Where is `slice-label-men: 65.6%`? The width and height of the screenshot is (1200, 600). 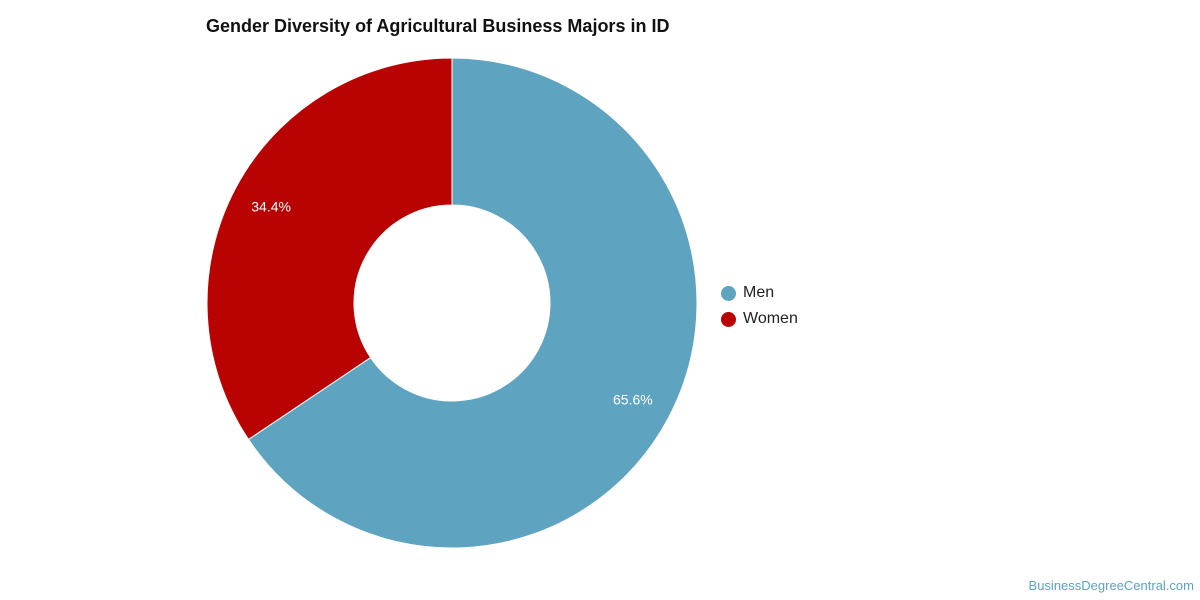 slice-label-men: 65.6% is located at coordinates (633, 399).